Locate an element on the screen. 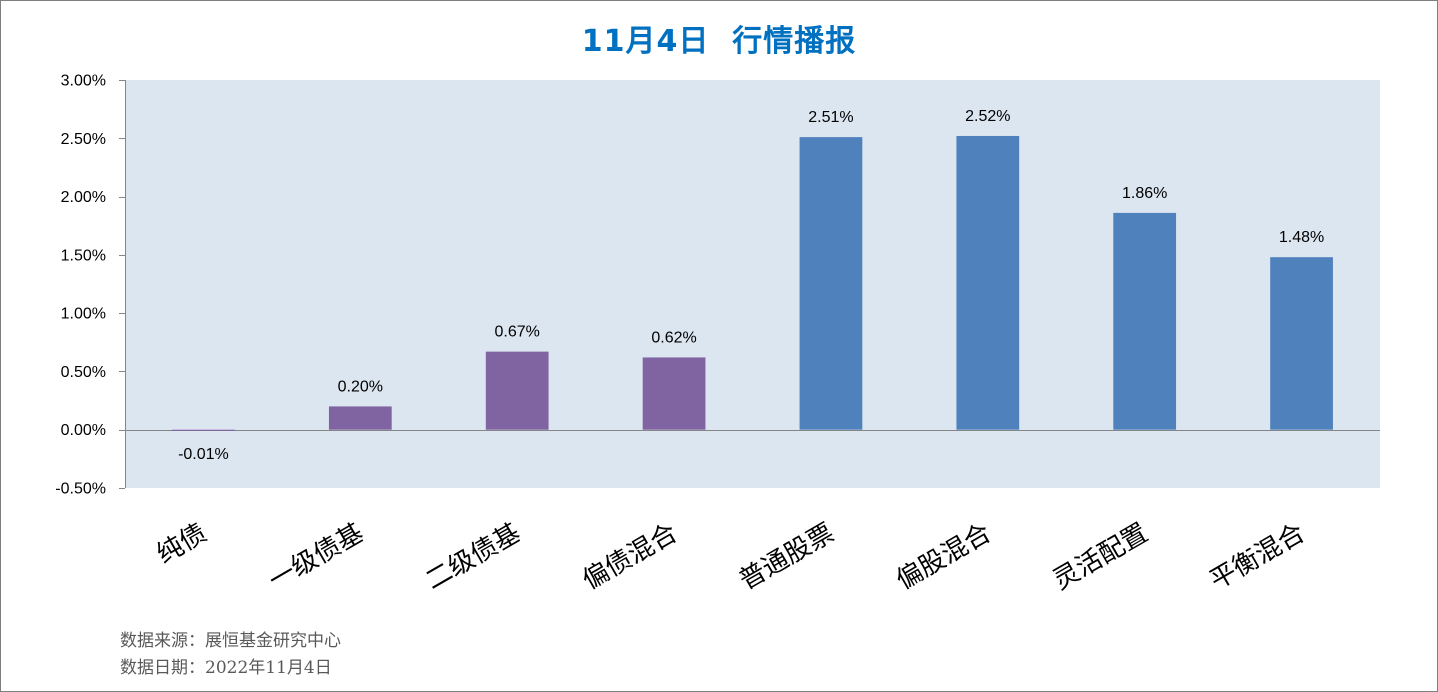  data-label-2: 0.67% is located at coordinates (517, 332).